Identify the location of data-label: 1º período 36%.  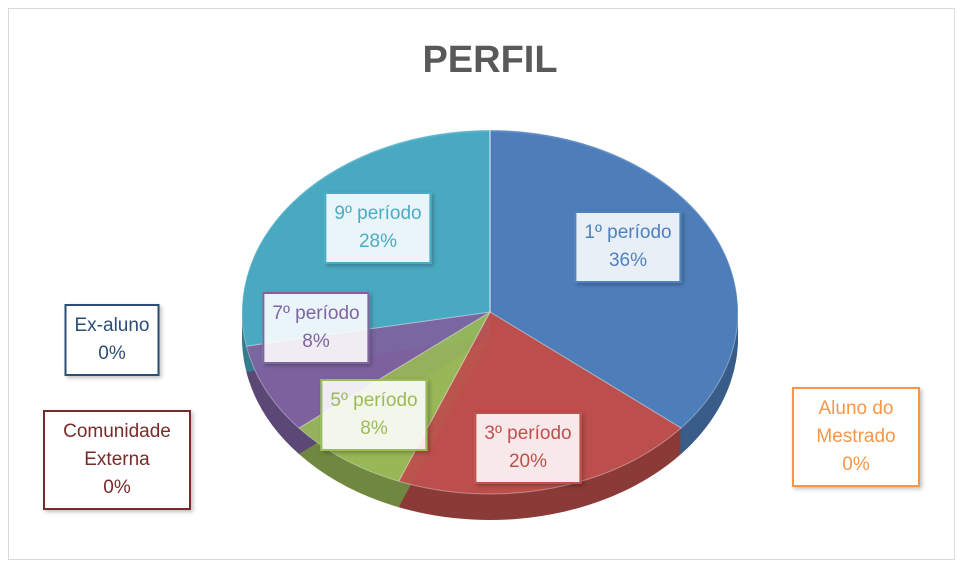
(628, 247).